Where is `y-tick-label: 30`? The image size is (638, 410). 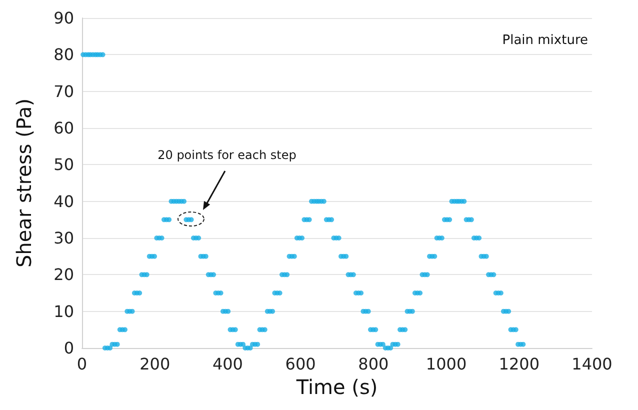 y-tick-label: 30 is located at coordinates (64, 238).